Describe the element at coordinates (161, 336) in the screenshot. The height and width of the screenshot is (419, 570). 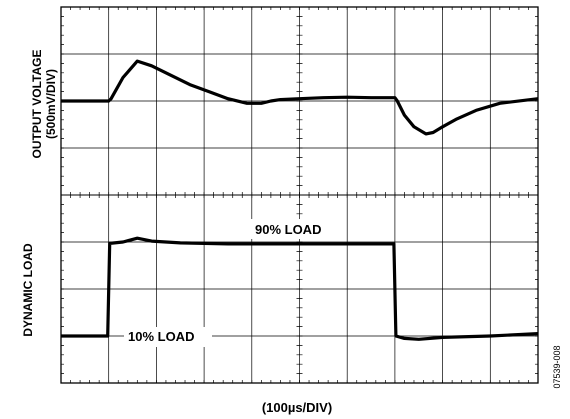
I see `label-10-load: 10% LOAD` at that location.